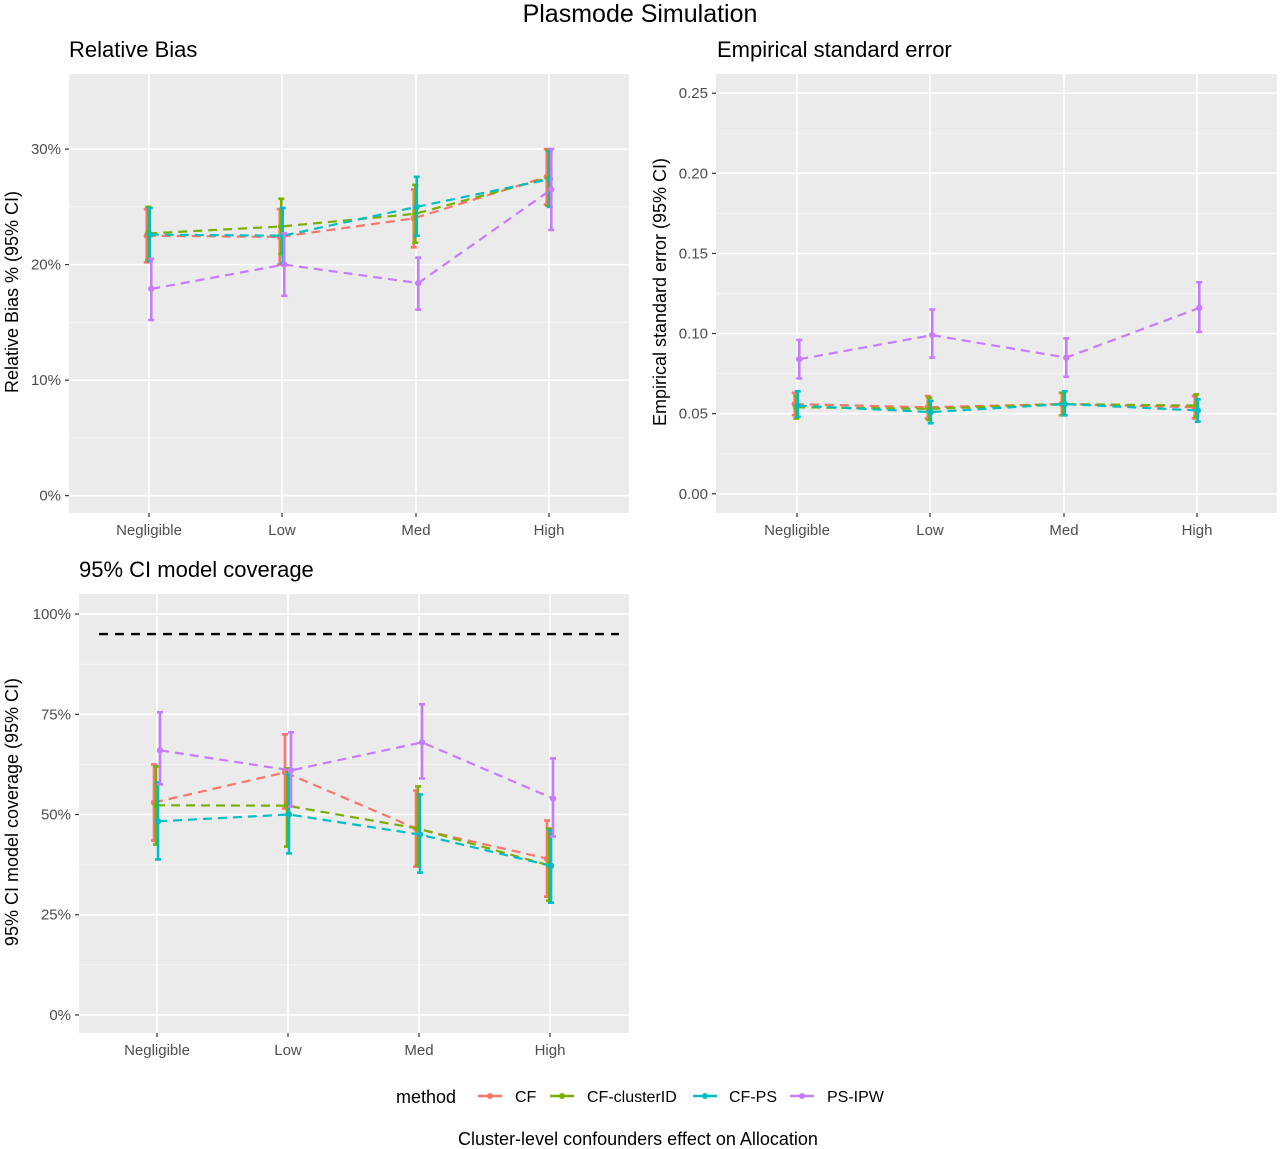 The height and width of the screenshot is (1149, 1280). What do you see at coordinates (12, 292) in the screenshot?
I see `relative-bias-ylabel: Relative Bias % (95% CI)` at bounding box center [12, 292].